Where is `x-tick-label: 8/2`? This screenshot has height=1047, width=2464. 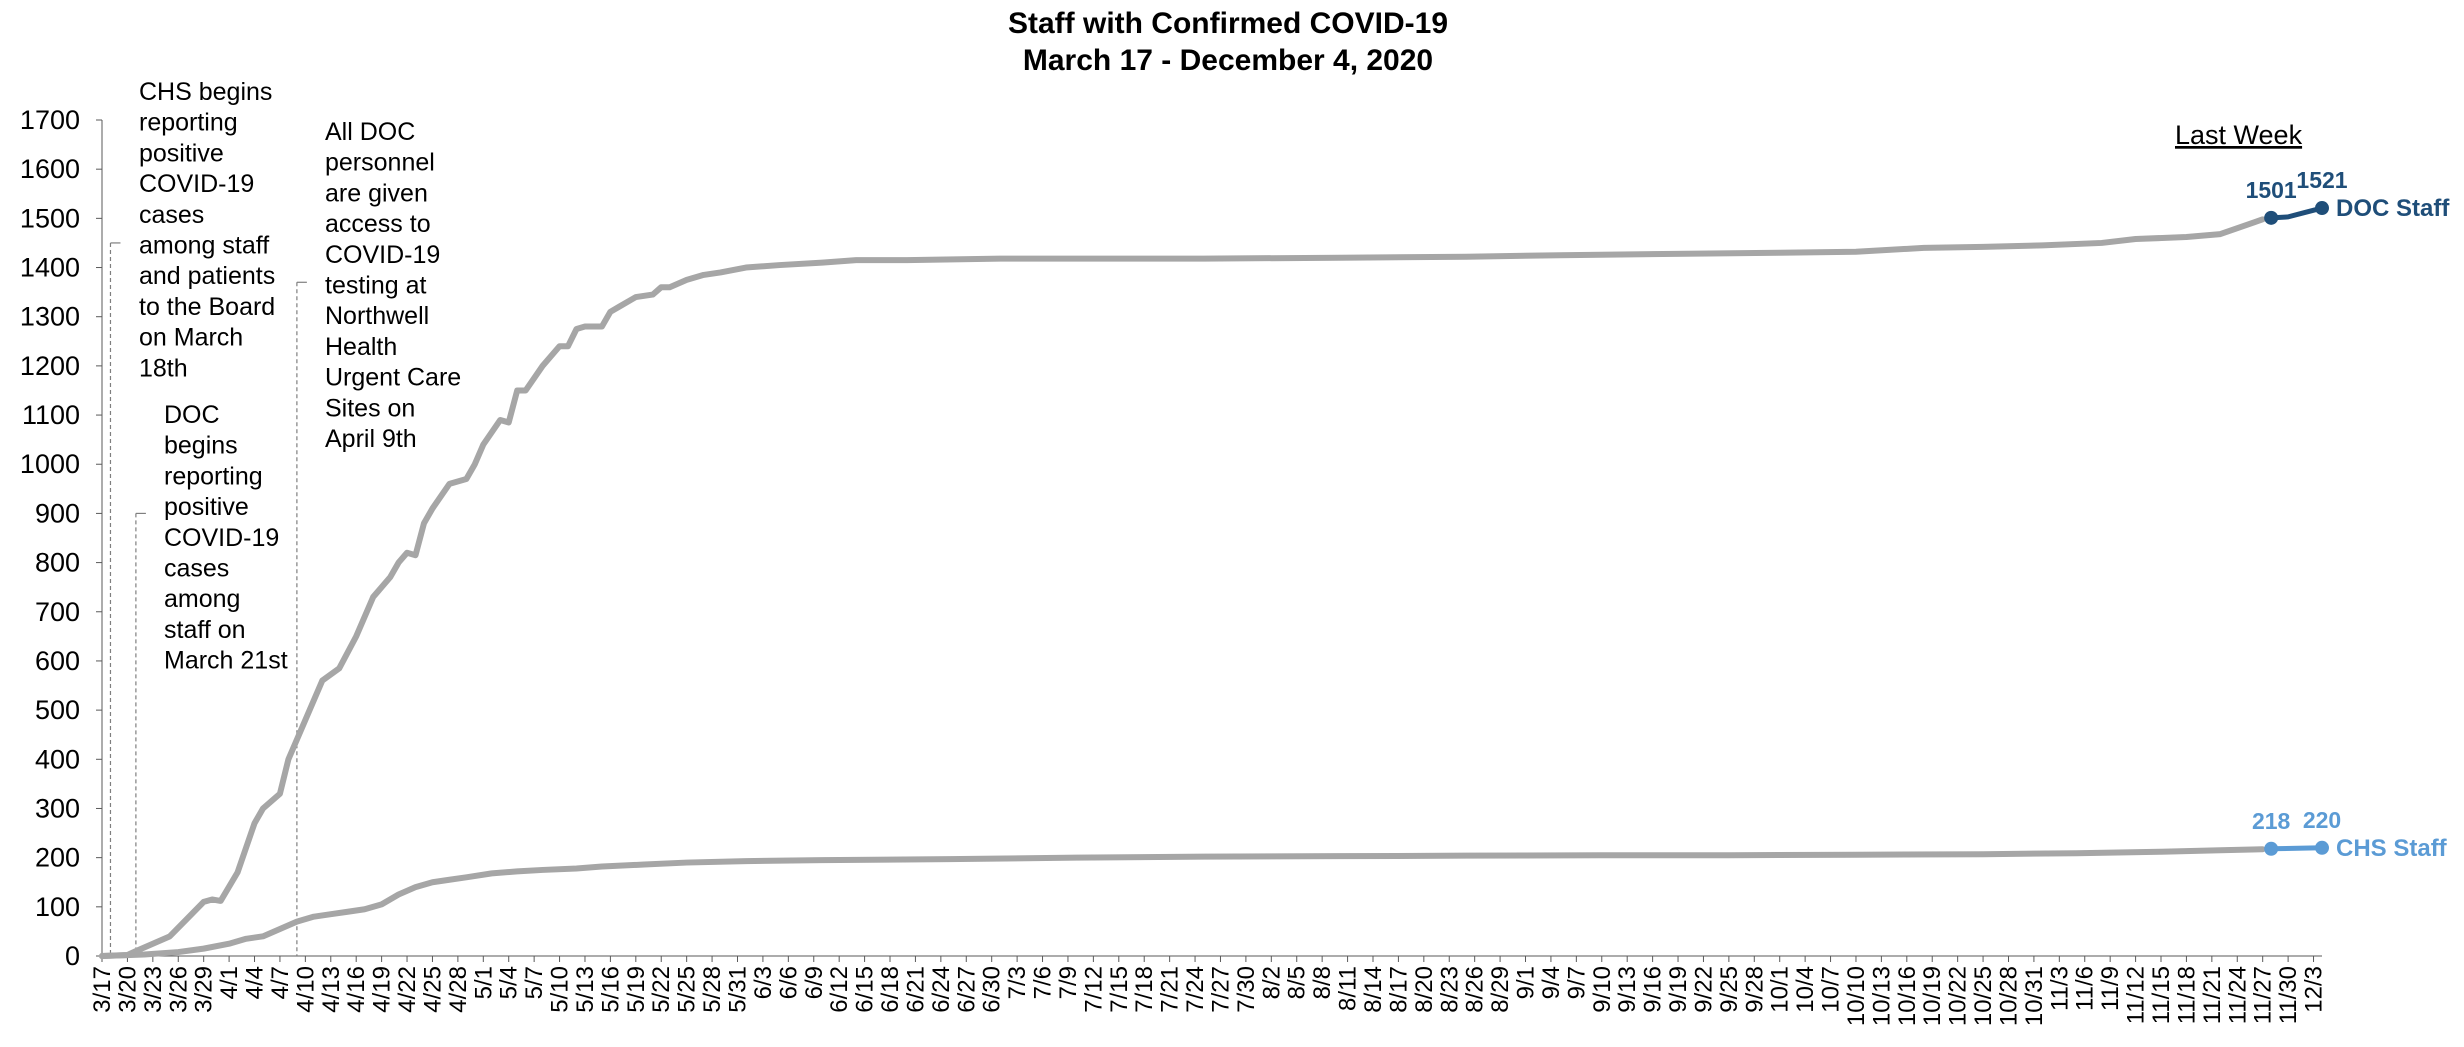
x-tick-label: 8/2 is located at coordinates (1271, 982).